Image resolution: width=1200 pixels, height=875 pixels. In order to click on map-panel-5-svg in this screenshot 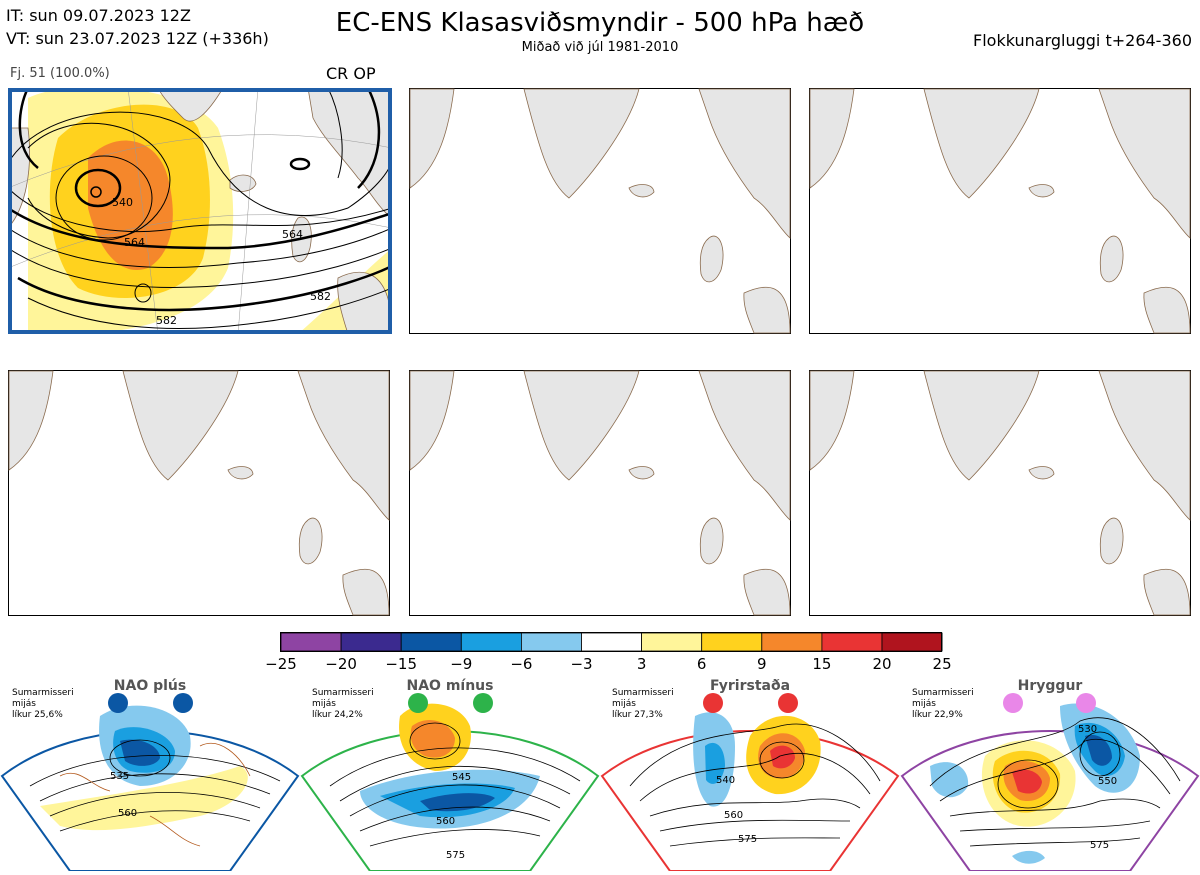, I will do `click(600, 493)`.